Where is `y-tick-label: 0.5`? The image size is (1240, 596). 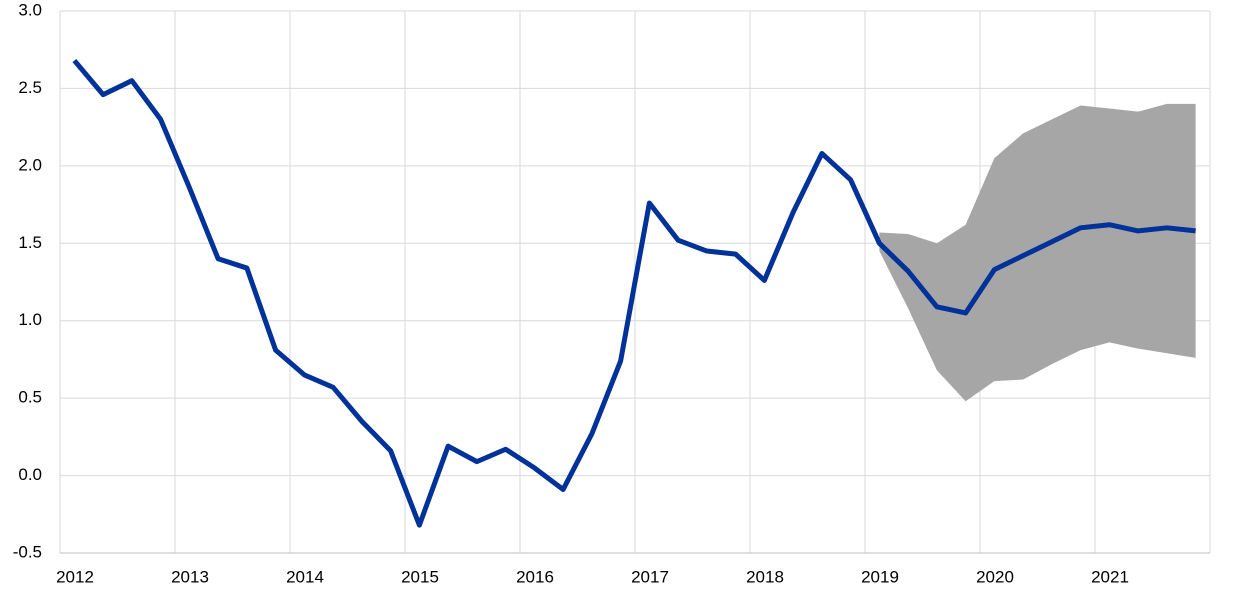
y-tick-label: 0.5 is located at coordinates (30, 397).